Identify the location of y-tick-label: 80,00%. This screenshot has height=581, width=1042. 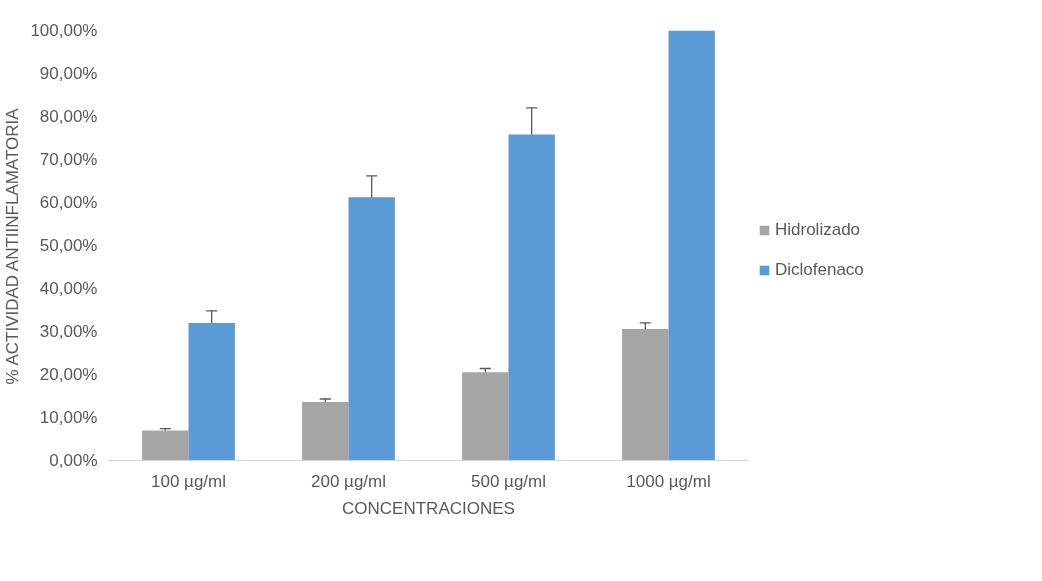
(68, 116).